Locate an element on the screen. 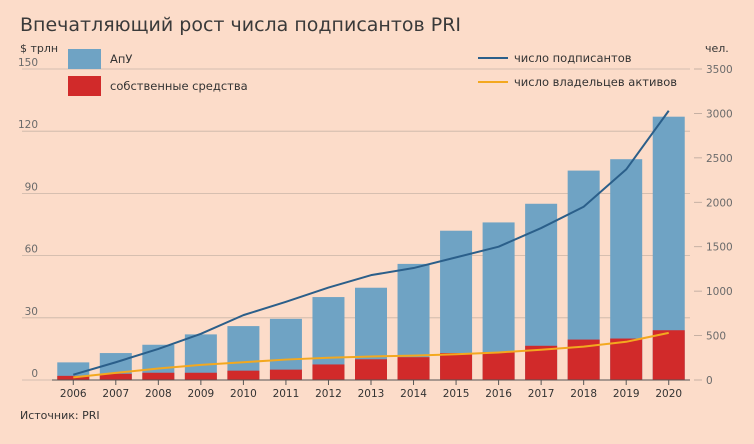 The image size is (754, 444). x-tick-label-2014: 2014 is located at coordinates (413, 394).